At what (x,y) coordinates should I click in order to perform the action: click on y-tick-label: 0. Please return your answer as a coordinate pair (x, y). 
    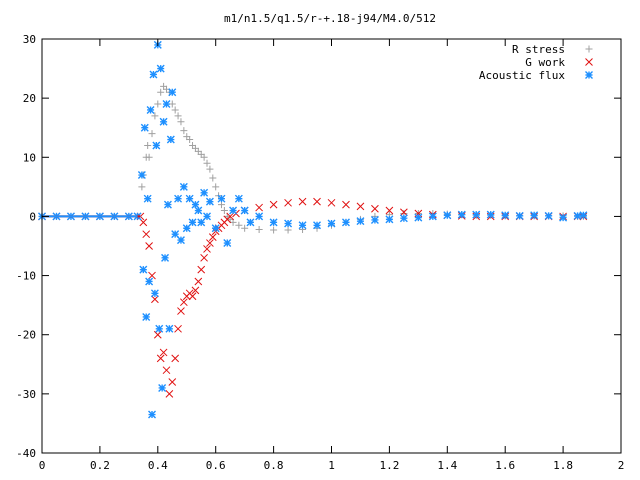
    Looking at the image, I should click on (32, 216).